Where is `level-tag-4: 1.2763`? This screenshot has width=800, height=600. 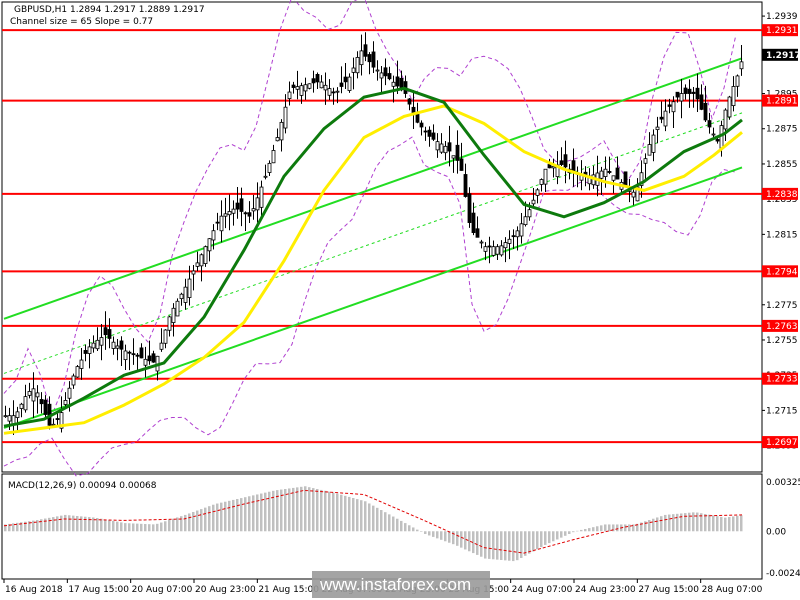
level-tag-4: 1.2763 is located at coordinates (782, 327).